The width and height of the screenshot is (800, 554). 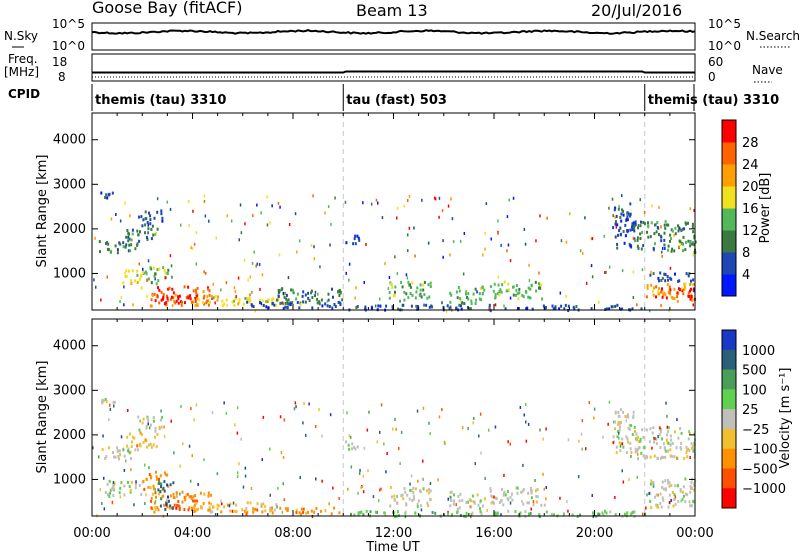 What do you see at coordinates (167, 8) in the screenshot?
I see `station-title: Goose Bay (fitACF)` at bounding box center [167, 8].